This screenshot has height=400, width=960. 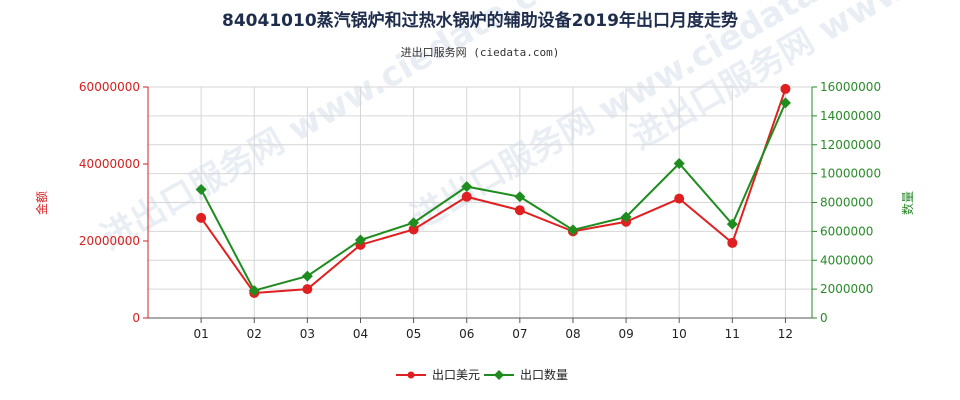 I want to click on y-left-tick-label: 40000000, so click(x=109, y=164).